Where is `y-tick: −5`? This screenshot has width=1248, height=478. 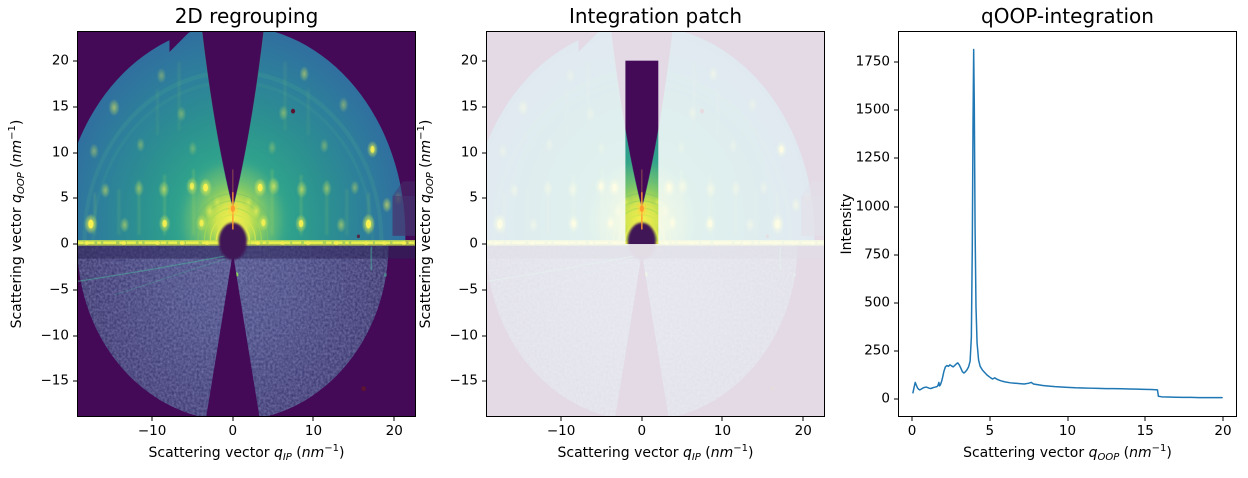
y-tick: −5 is located at coordinates (59, 289).